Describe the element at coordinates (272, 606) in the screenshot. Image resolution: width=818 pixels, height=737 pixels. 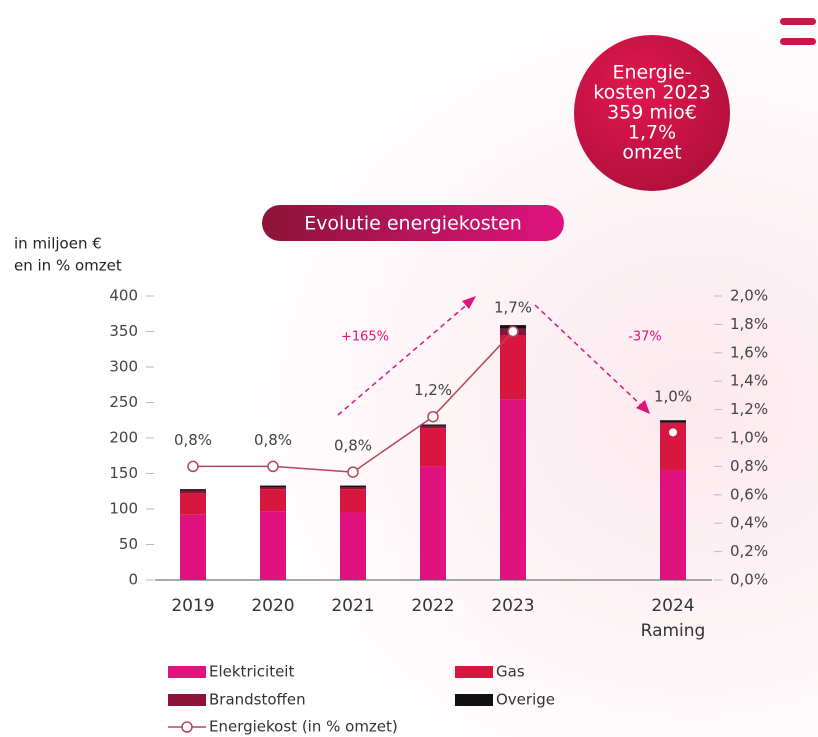
I see `x-tick-label: 2020` at that location.